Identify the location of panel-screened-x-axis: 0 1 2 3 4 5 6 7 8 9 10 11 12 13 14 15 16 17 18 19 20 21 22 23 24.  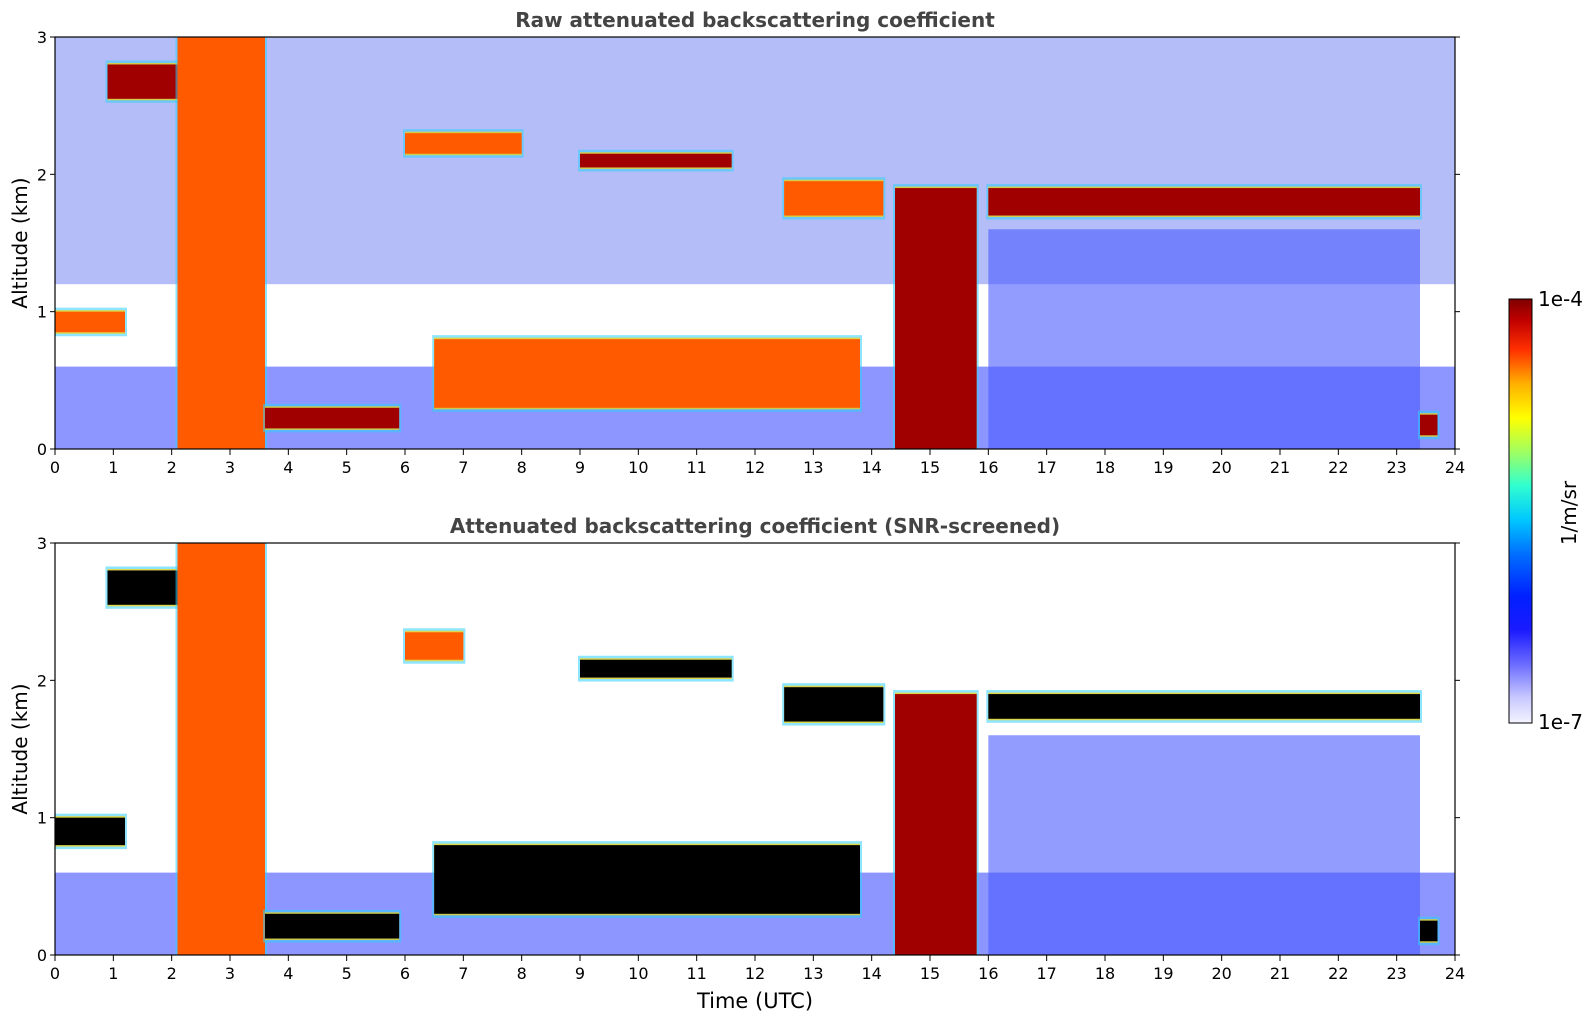
(757, 969).